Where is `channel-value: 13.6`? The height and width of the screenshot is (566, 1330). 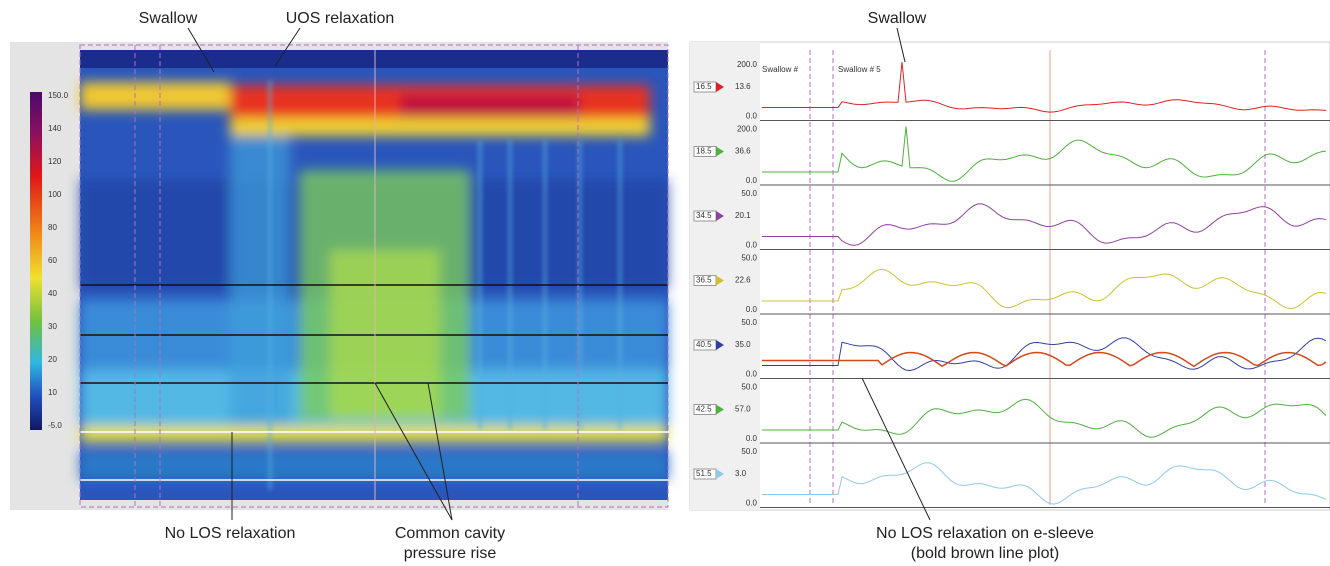 channel-value: 13.6 is located at coordinates (743, 86).